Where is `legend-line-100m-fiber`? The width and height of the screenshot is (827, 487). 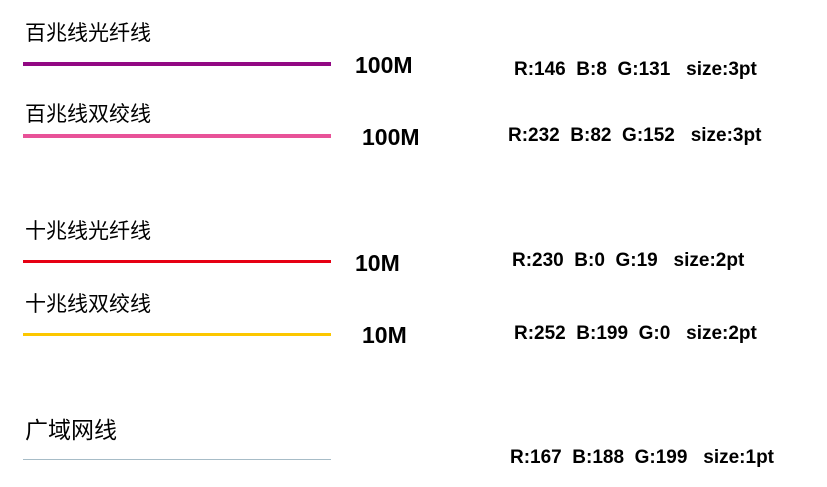
legend-line-100m-fiber is located at coordinates (177, 64).